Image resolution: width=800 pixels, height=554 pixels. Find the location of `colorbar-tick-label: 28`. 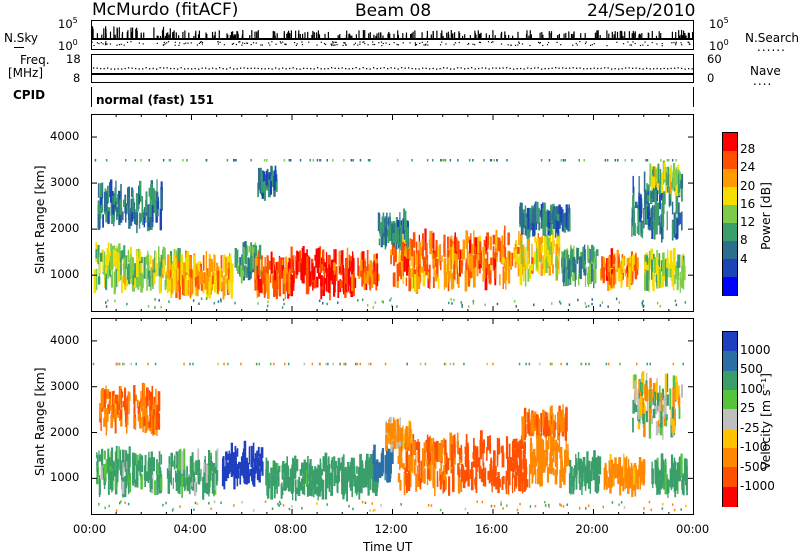

colorbar-tick-label: 28 is located at coordinates (748, 149).